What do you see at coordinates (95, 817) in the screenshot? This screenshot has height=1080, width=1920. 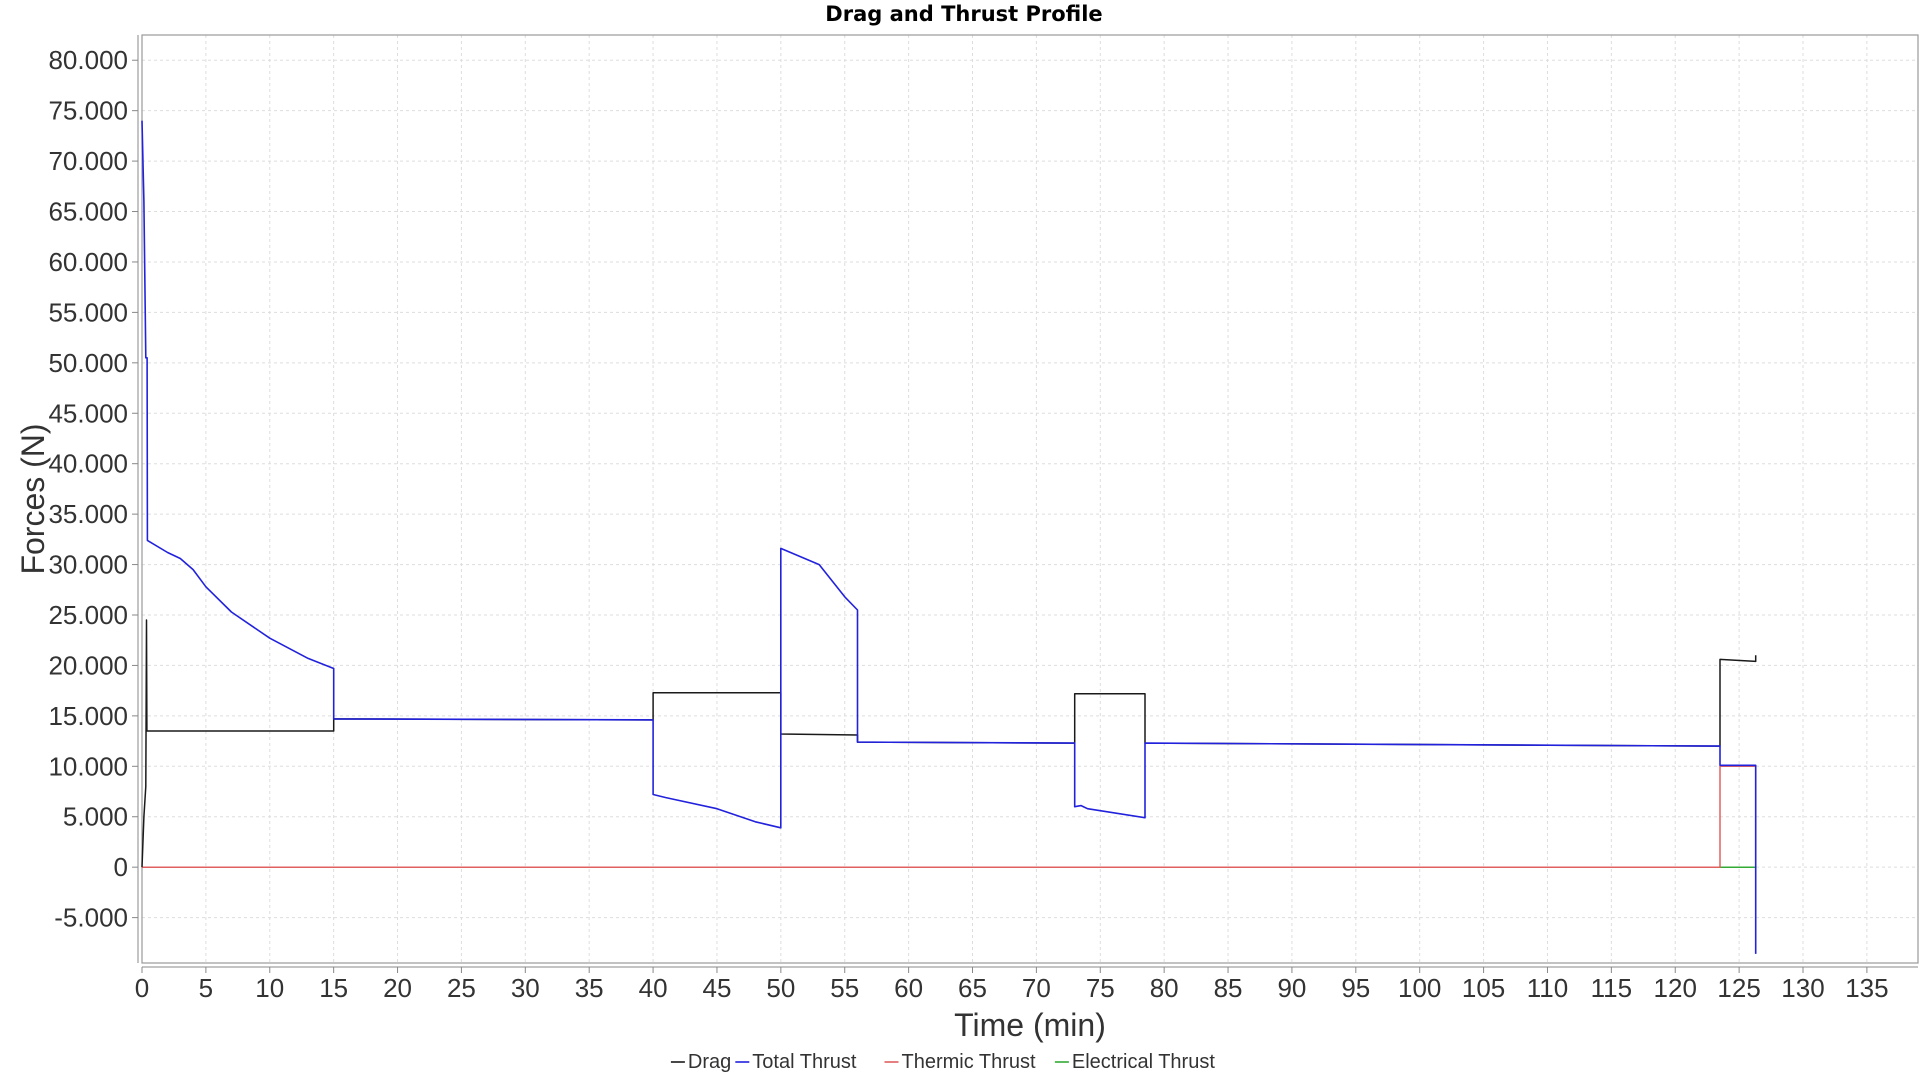 I see `y-tick-label: 5.000` at bounding box center [95, 817].